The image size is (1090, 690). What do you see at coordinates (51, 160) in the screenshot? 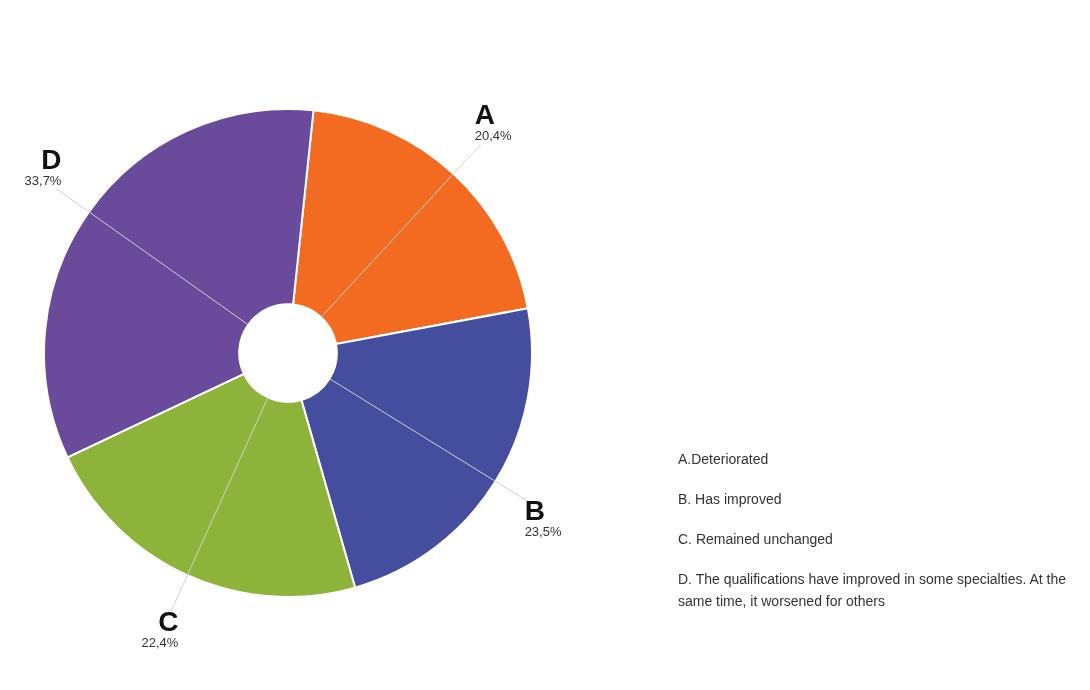
I see `slice-label: D` at bounding box center [51, 160].